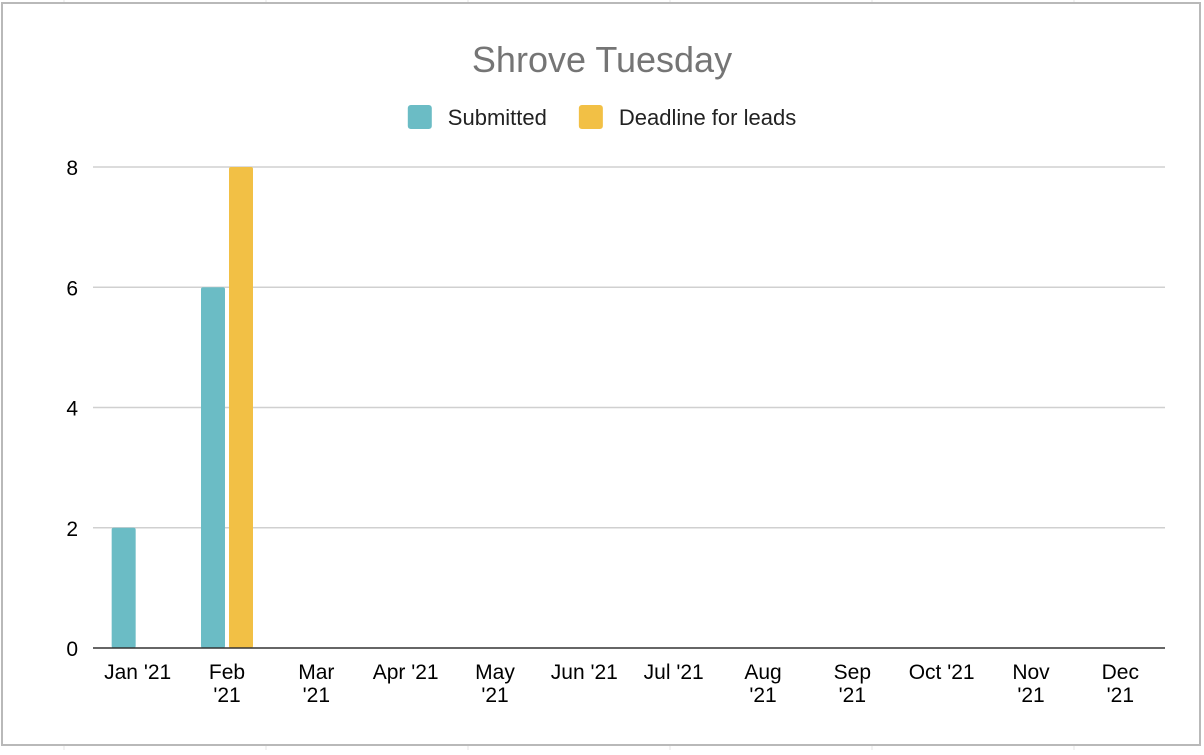 The width and height of the screenshot is (1204, 755). What do you see at coordinates (495, 684) in the screenshot?
I see `x-tick-label: May '21` at bounding box center [495, 684].